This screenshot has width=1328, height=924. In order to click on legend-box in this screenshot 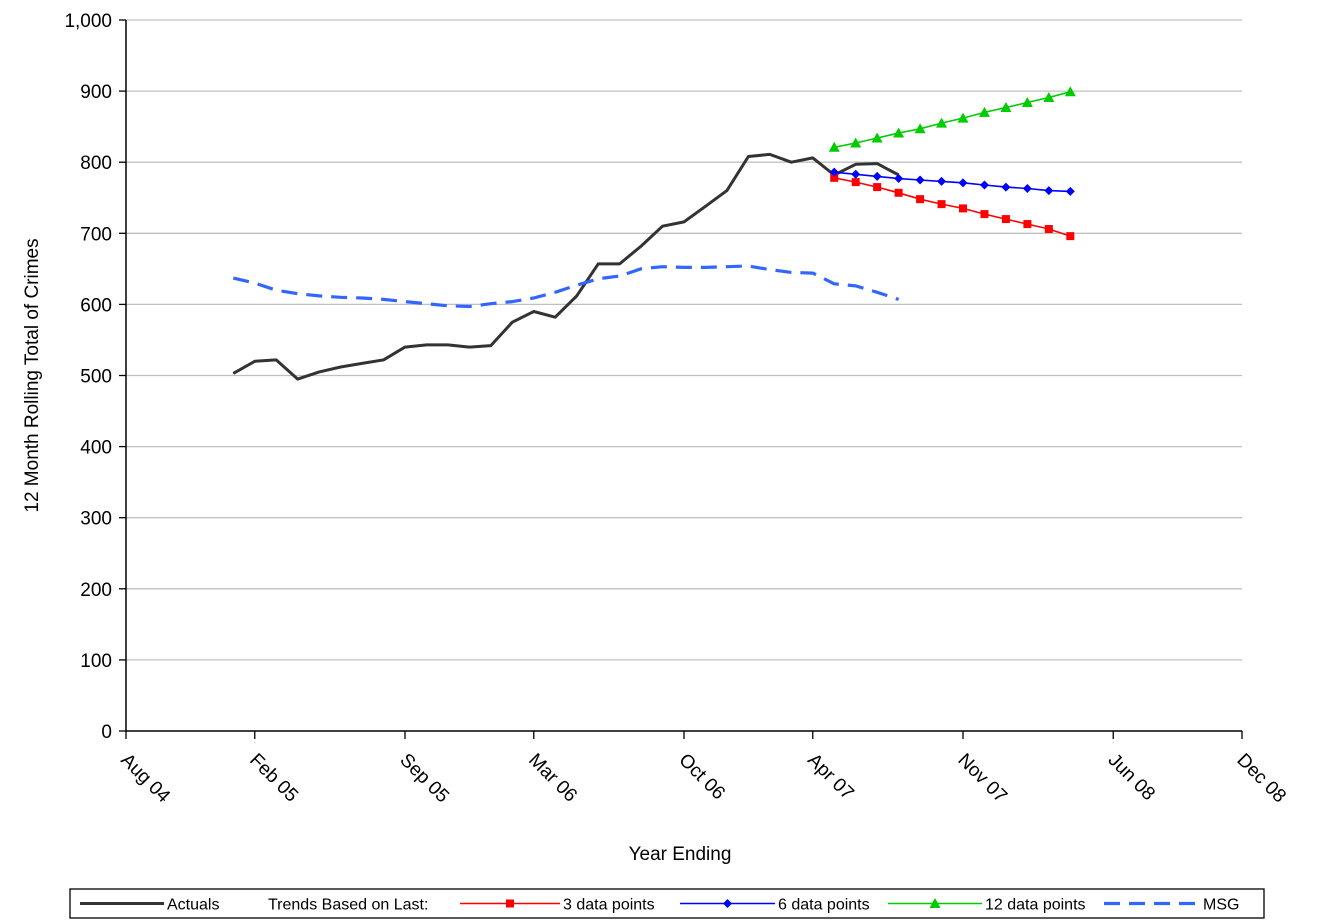, I will do `click(667, 903)`.